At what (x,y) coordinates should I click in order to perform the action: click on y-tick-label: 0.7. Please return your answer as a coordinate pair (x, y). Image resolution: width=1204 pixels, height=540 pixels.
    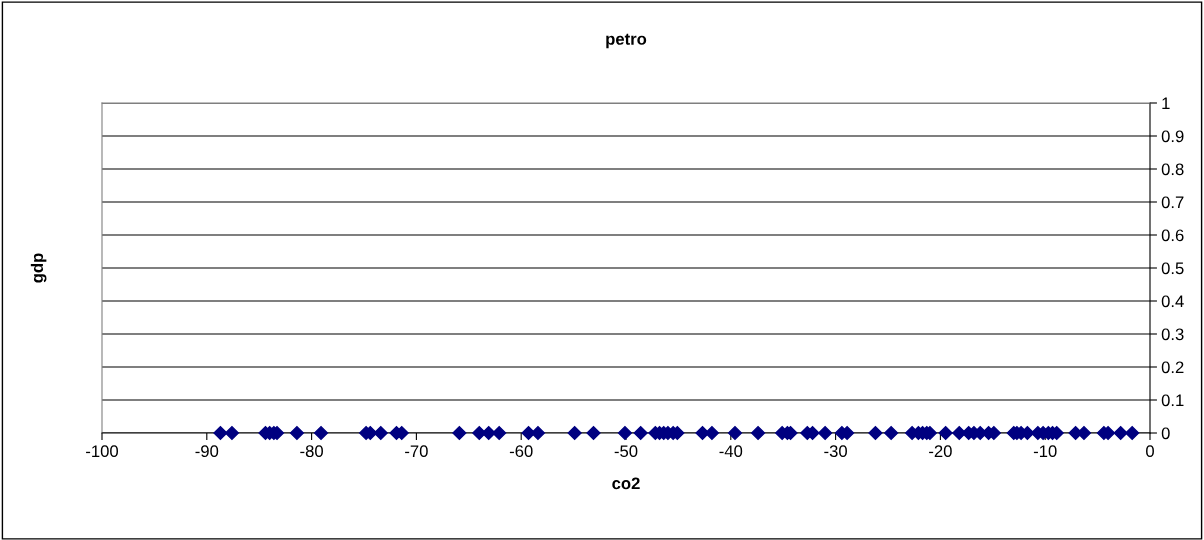
    Looking at the image, I should click on (1172, 202).